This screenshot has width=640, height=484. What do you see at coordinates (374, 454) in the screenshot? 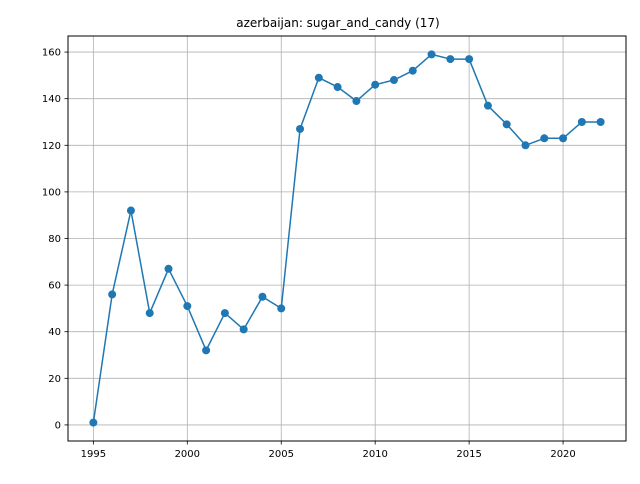
I see `x-tick-label: 2010` at bounding box center [374, 454].